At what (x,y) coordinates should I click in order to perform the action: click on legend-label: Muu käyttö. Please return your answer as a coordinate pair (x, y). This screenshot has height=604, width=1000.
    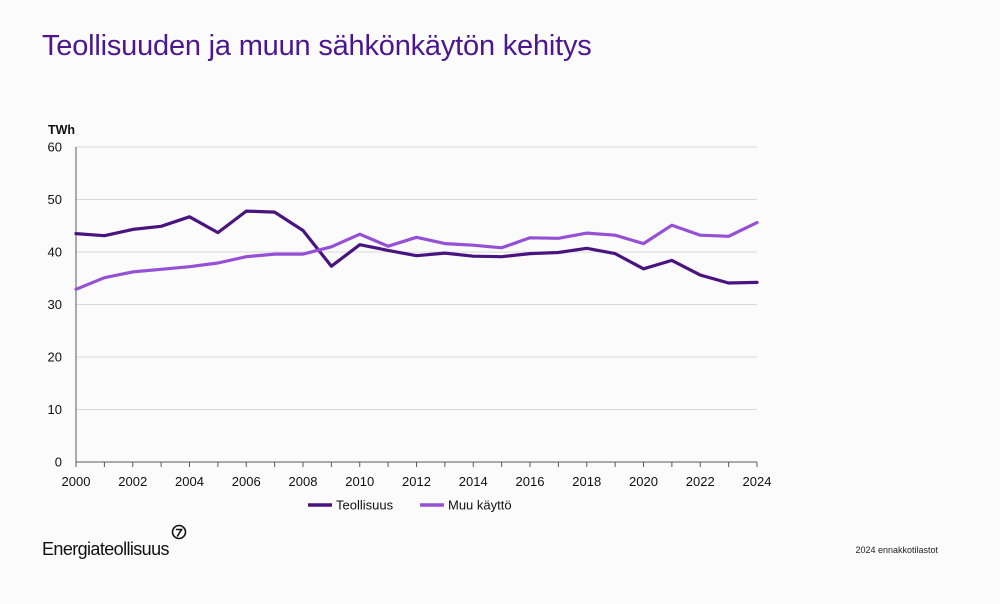
    Looking at the image, I should click on (480, 505).